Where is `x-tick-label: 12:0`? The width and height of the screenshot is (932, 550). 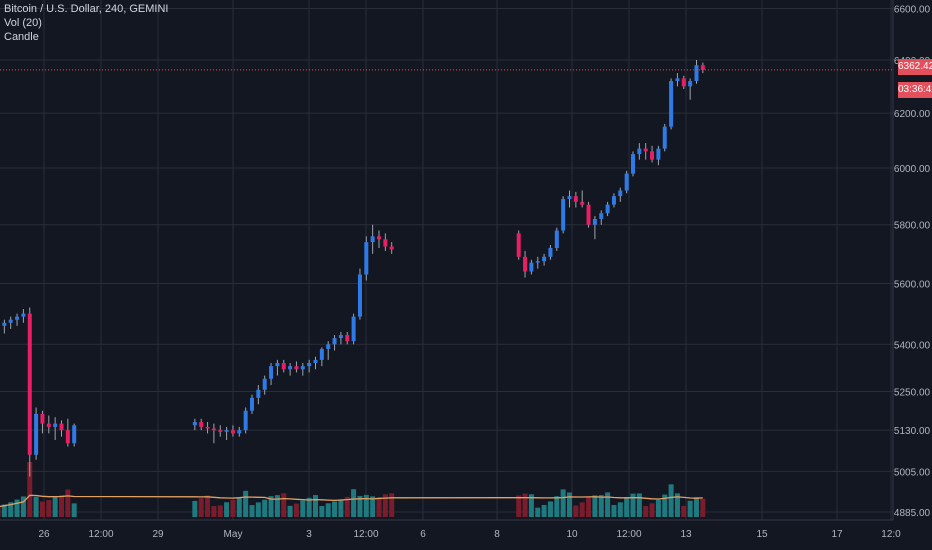 x-tick-label: 12:0 is located at coordinates (891, 534).